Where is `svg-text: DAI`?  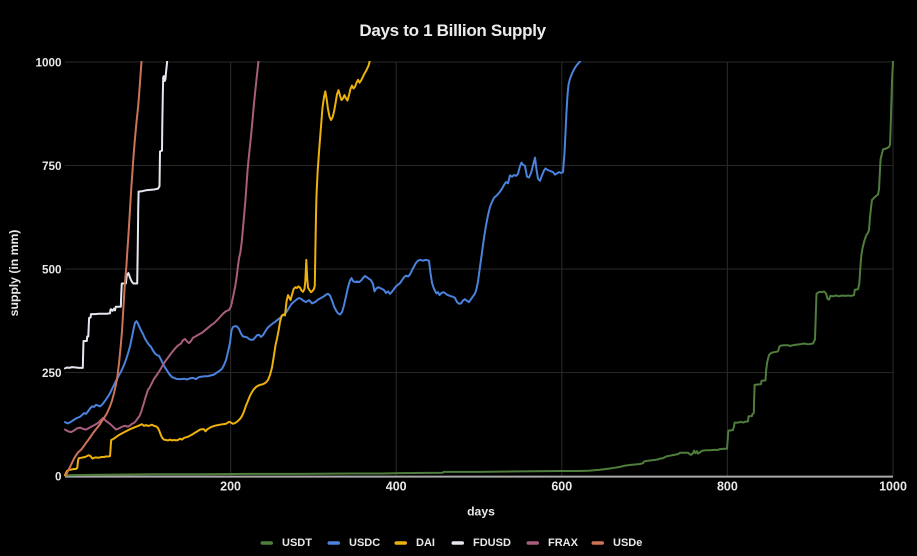
svg-text: DAI is located at coordinates (425, 543).